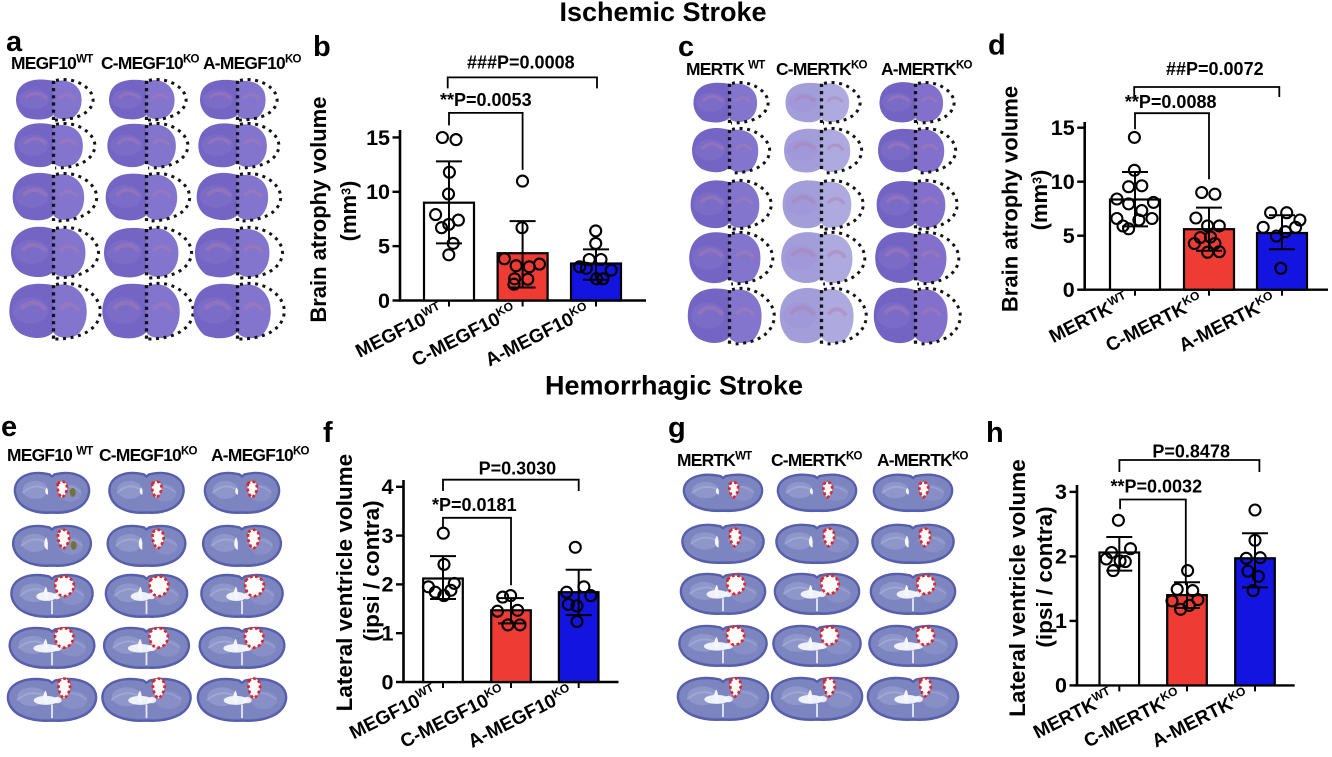  What do you see at coordinates (52, 63) in the screenshot?
I see `svg-text: MEGF10WT` at bounding box center [52, 63].